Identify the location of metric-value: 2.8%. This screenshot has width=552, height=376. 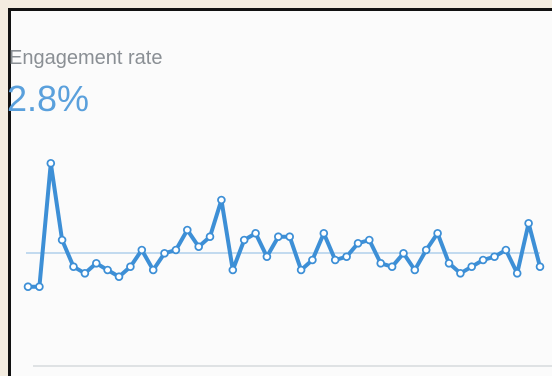
(48, 98).